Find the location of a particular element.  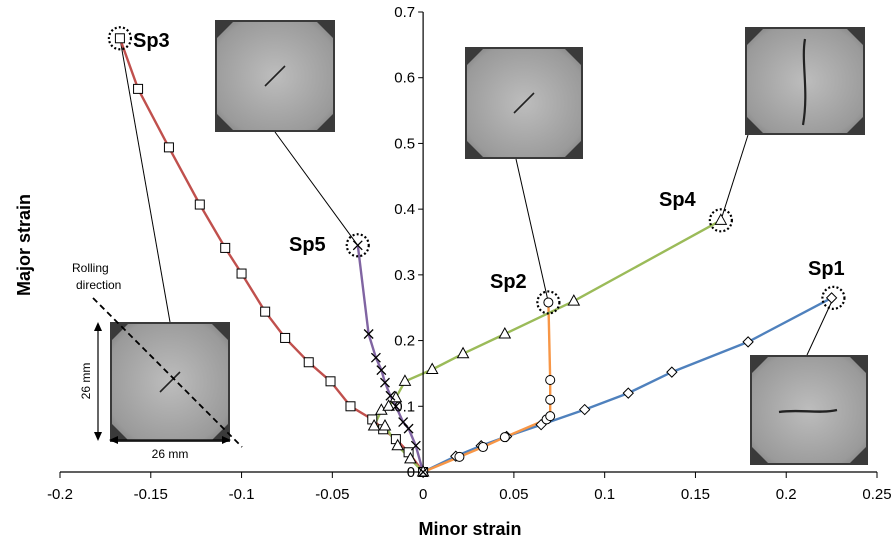

rolling-direction-annotation: Rolling direction 26 mm 26 mm is located at coordinates (157, 361).